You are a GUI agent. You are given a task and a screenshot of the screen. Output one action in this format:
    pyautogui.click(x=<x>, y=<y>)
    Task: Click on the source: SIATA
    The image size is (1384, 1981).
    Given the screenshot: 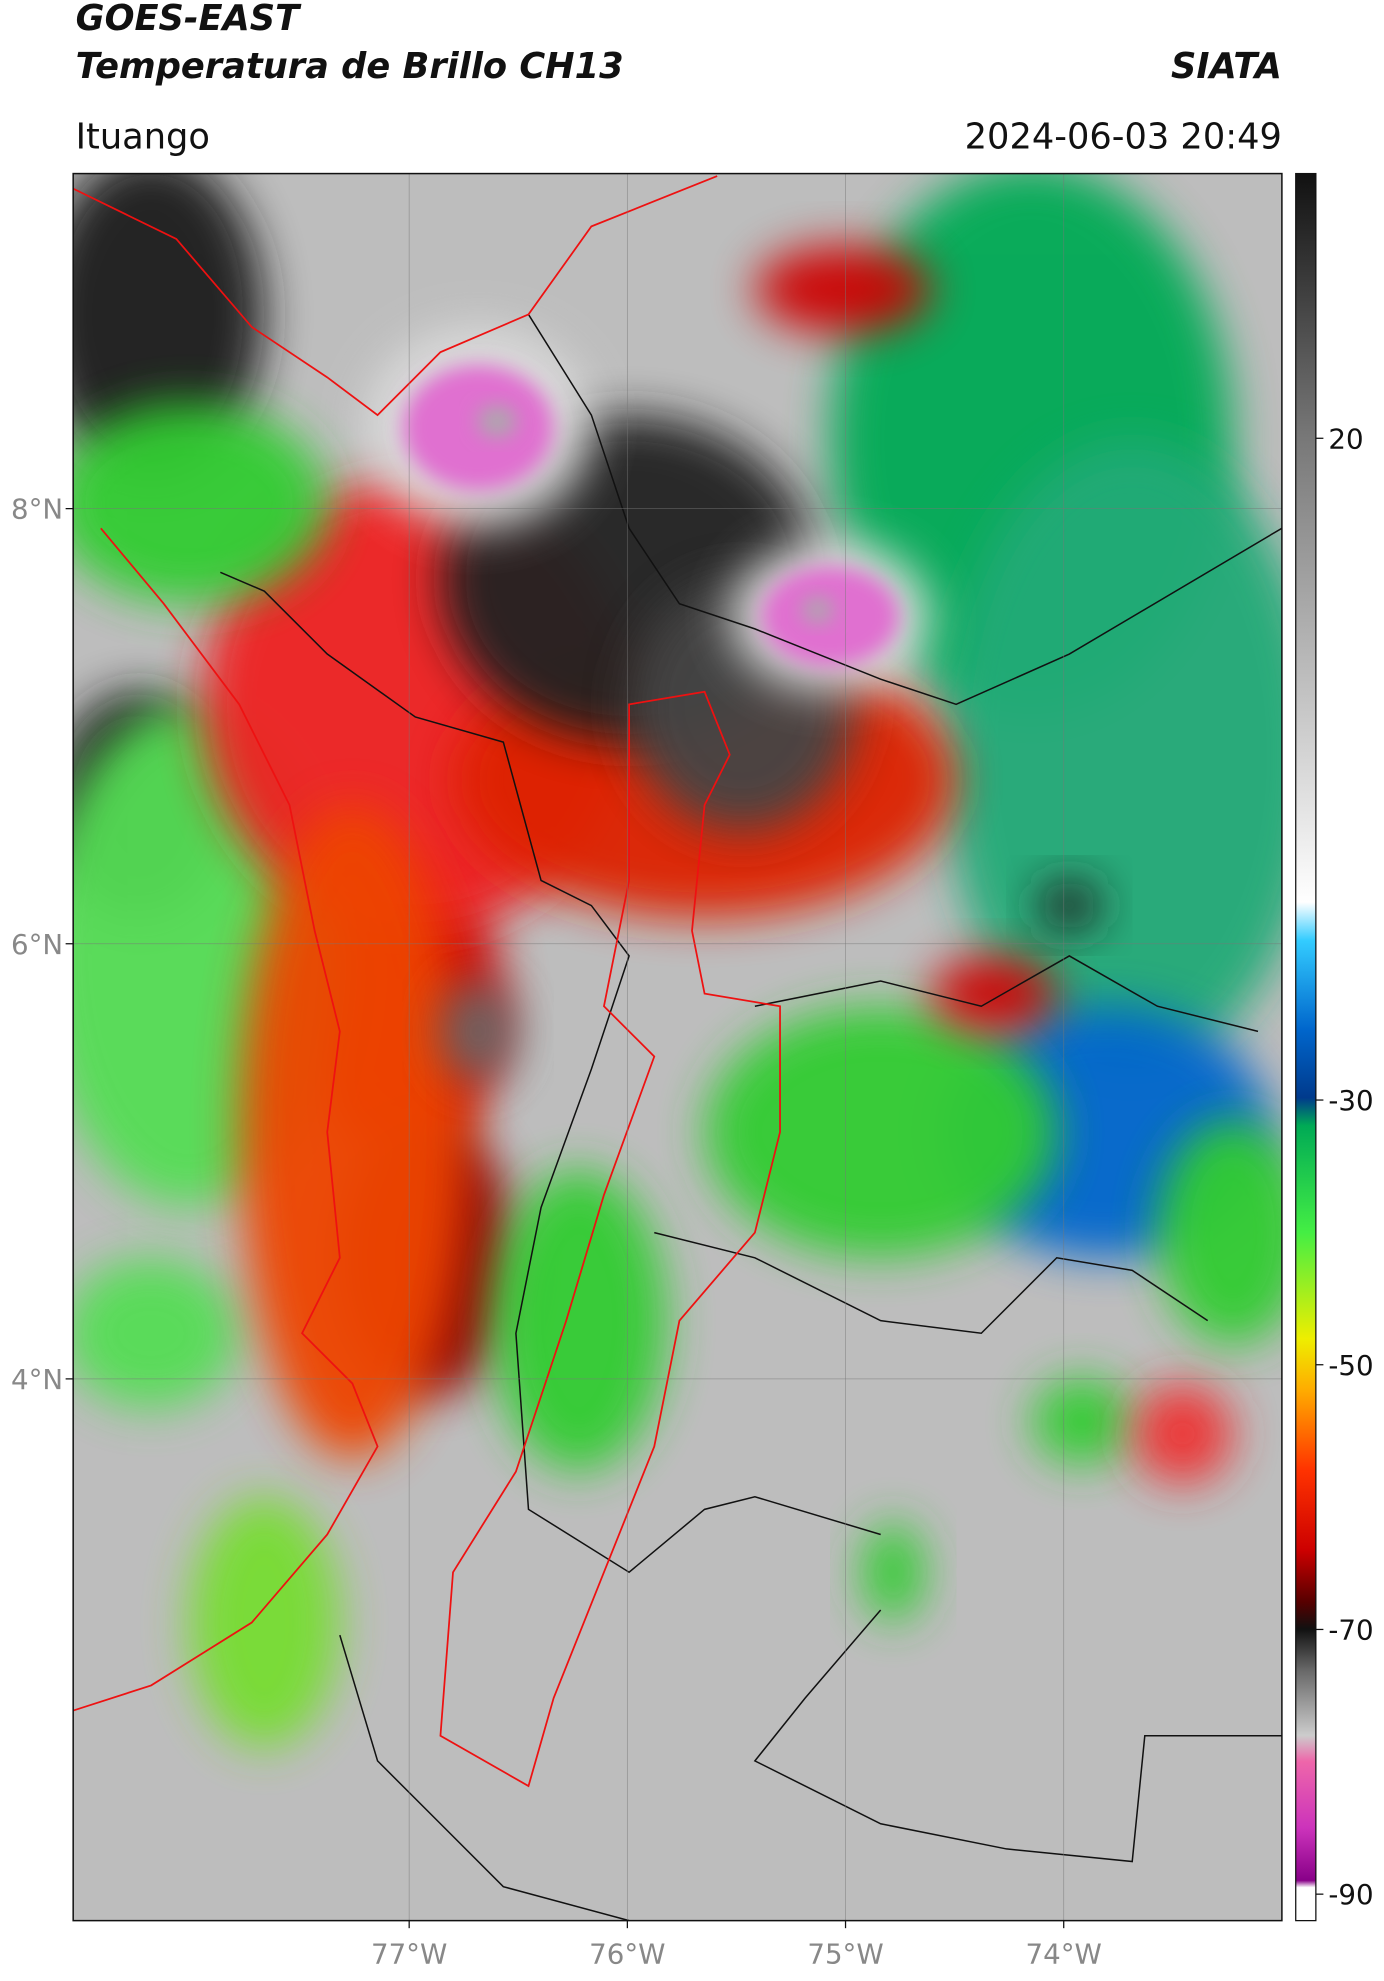 What is the action you would take?
    pyautogui.click(x=1226, y=66)
    